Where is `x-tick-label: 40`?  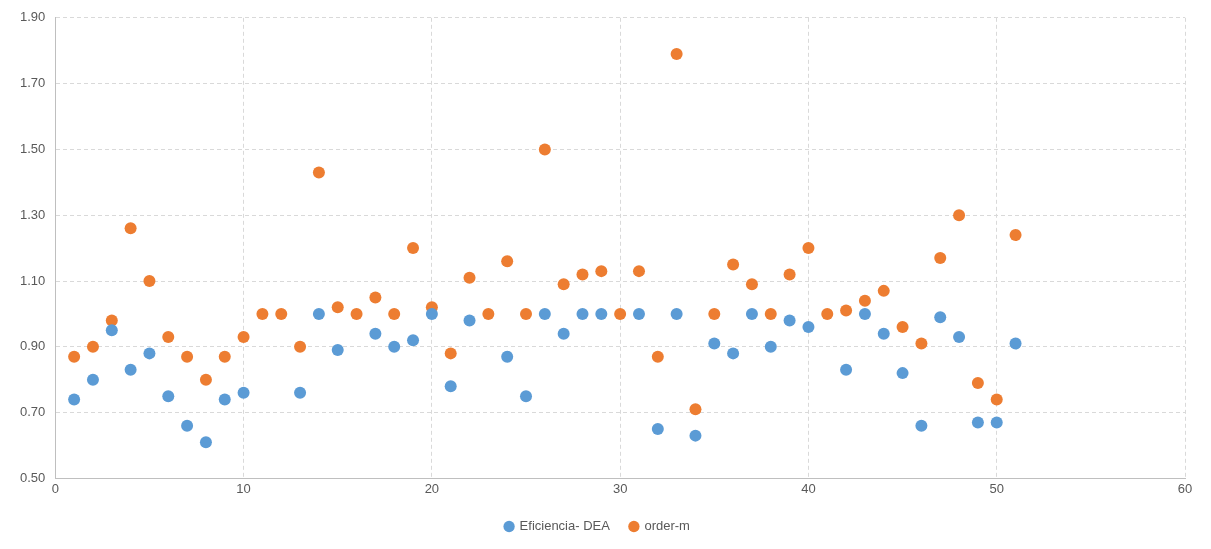 x-tick-label: 40 is located at coordinates (808, 488).